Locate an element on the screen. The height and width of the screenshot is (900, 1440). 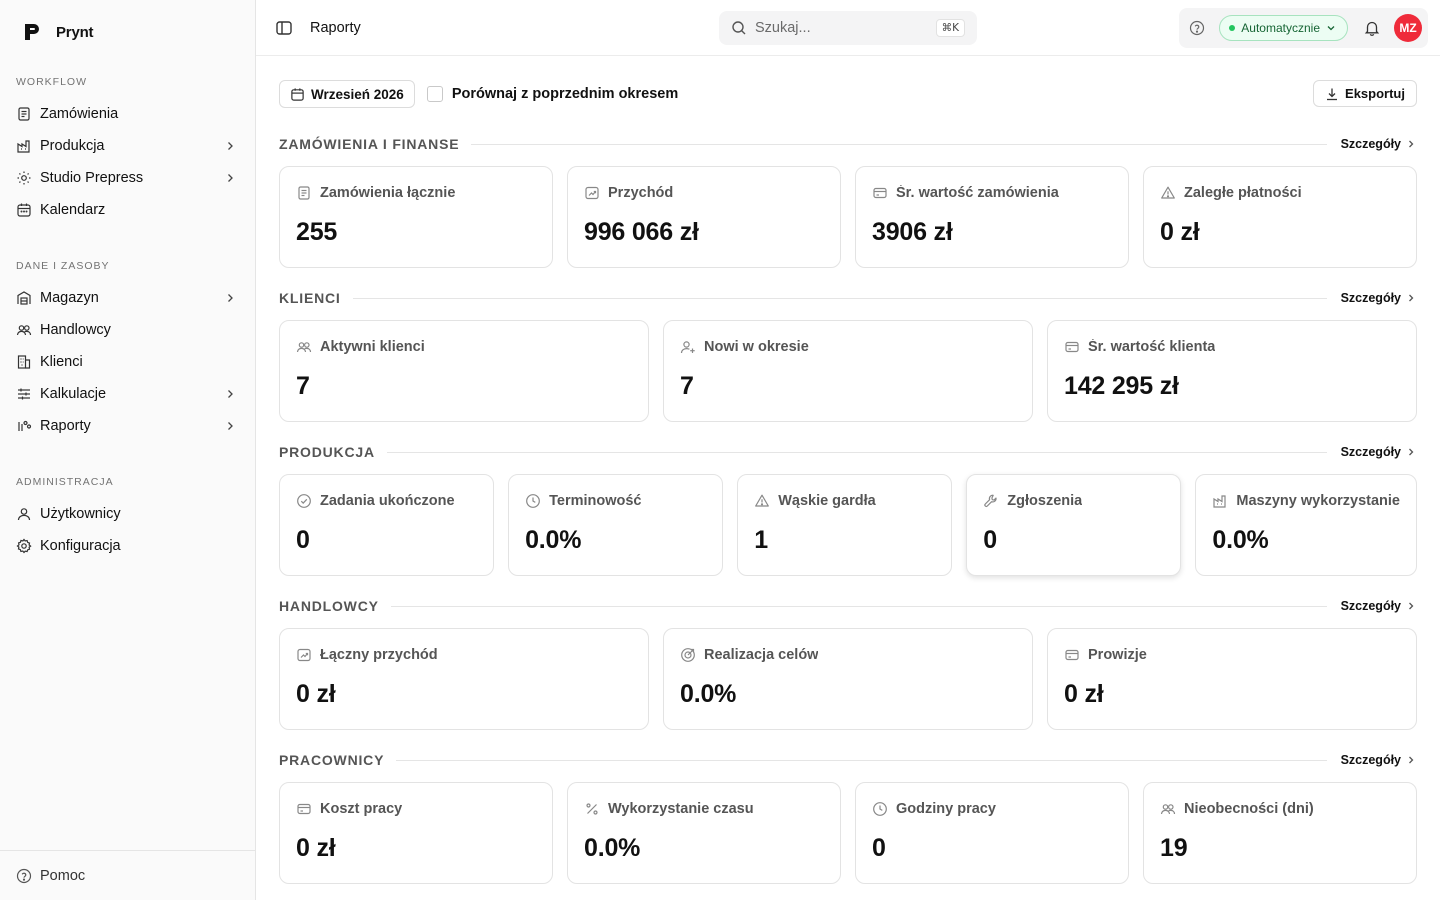
factory-icon is located at coordinates (24, 146).